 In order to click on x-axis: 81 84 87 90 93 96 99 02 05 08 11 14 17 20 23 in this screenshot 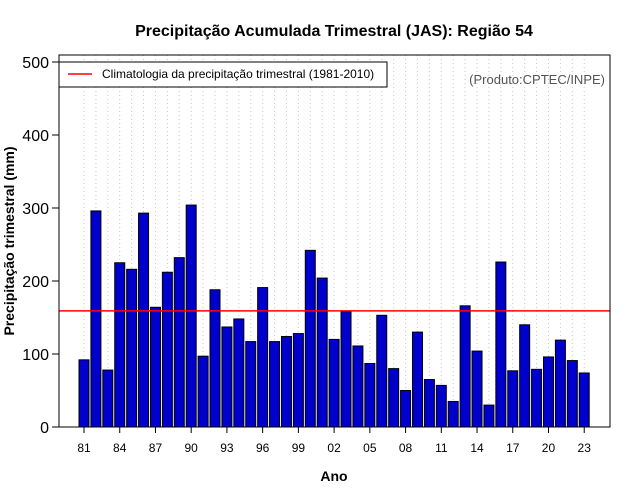, I will do `click(334, 441)`.